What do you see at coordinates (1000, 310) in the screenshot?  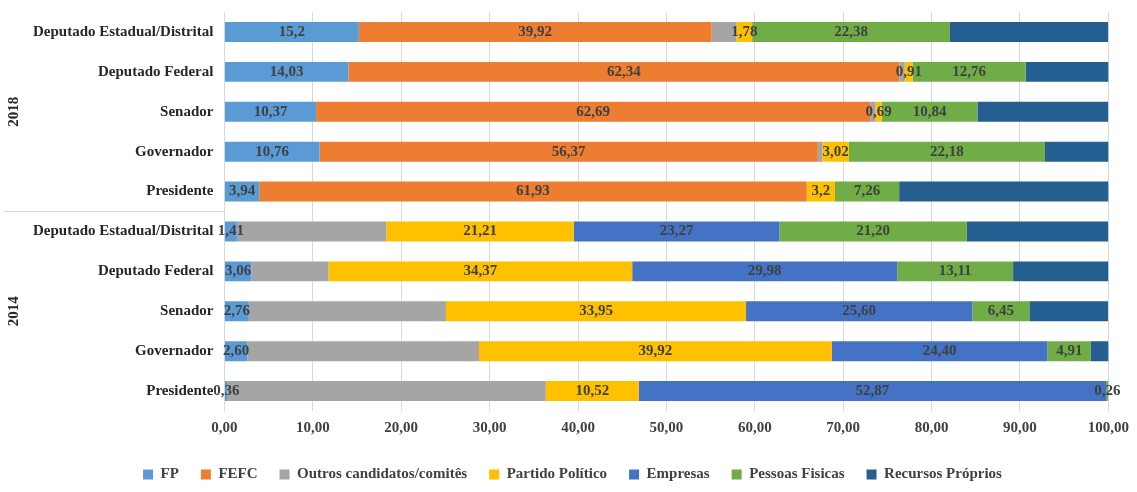 I see `data-label: 6,45` at bounding box center [1000, 310].